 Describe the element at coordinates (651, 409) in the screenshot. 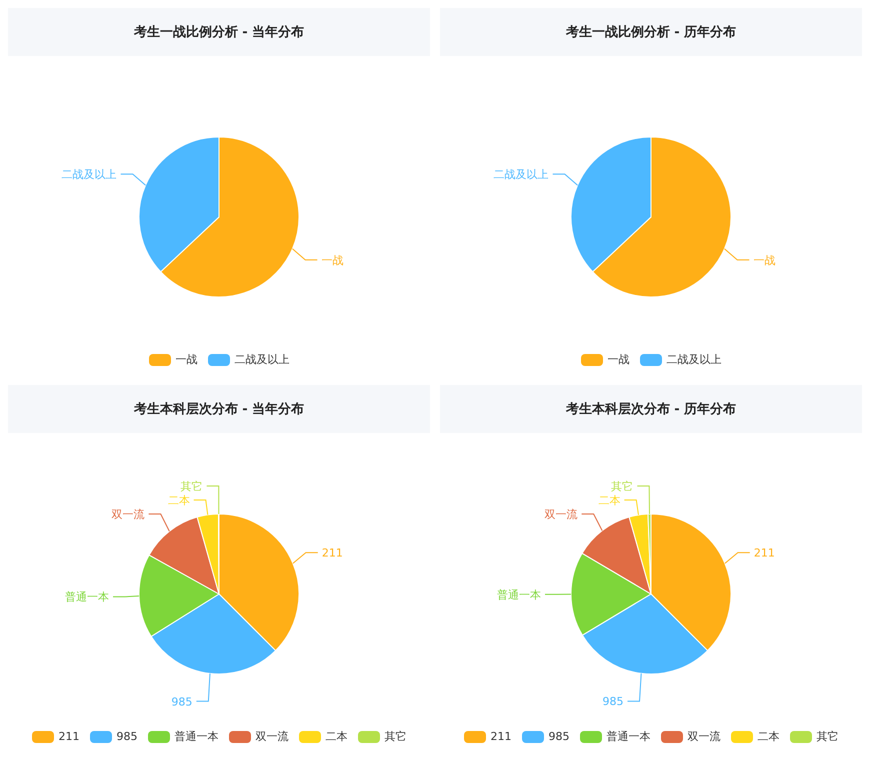

I see `chart-title: 考生本科层次分布 - 历年分布` at that location.